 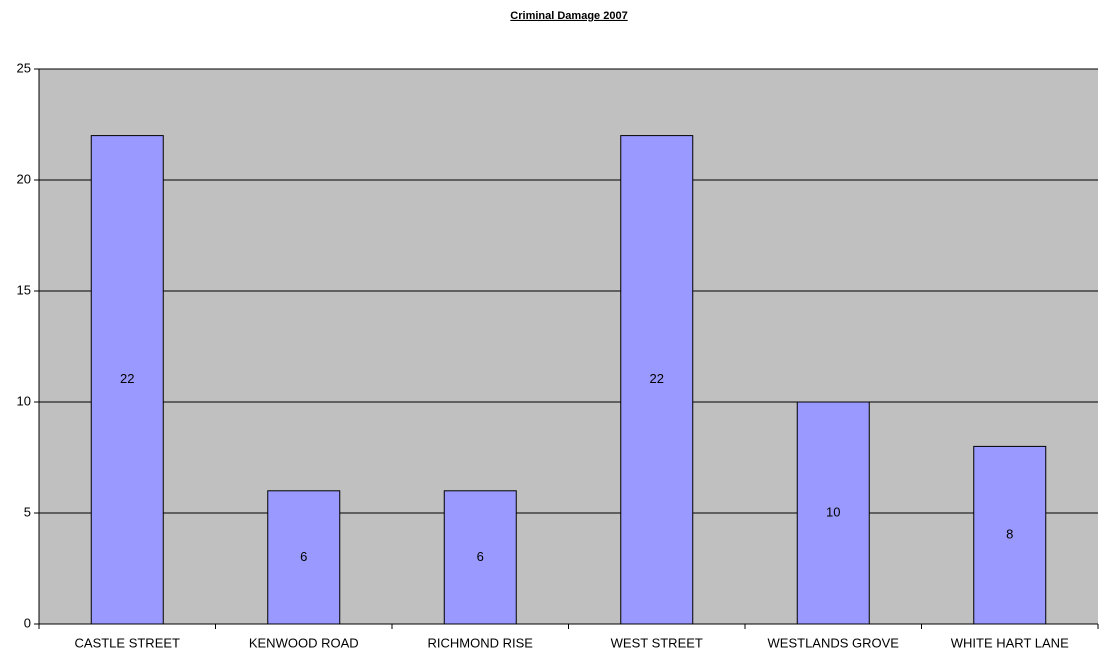 I want to click on data-label: 8, so click(x=1009, y=534).